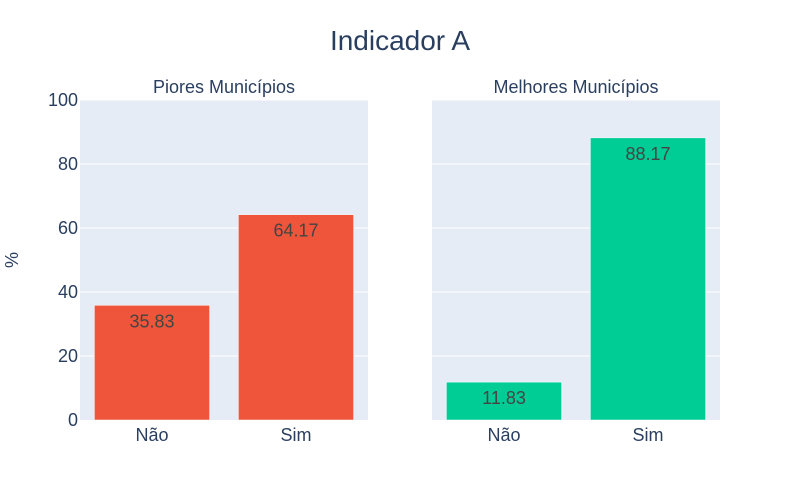  What do you see at coordinates (73, 420) in the screenshot?
I see `y-tick-label: 0` at bounding box center [73, 420].